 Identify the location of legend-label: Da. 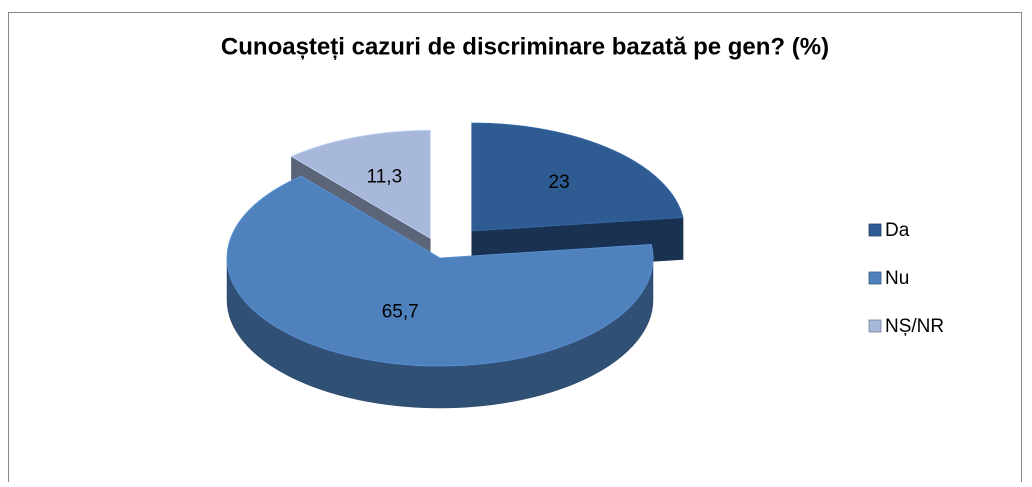
(897, 230).